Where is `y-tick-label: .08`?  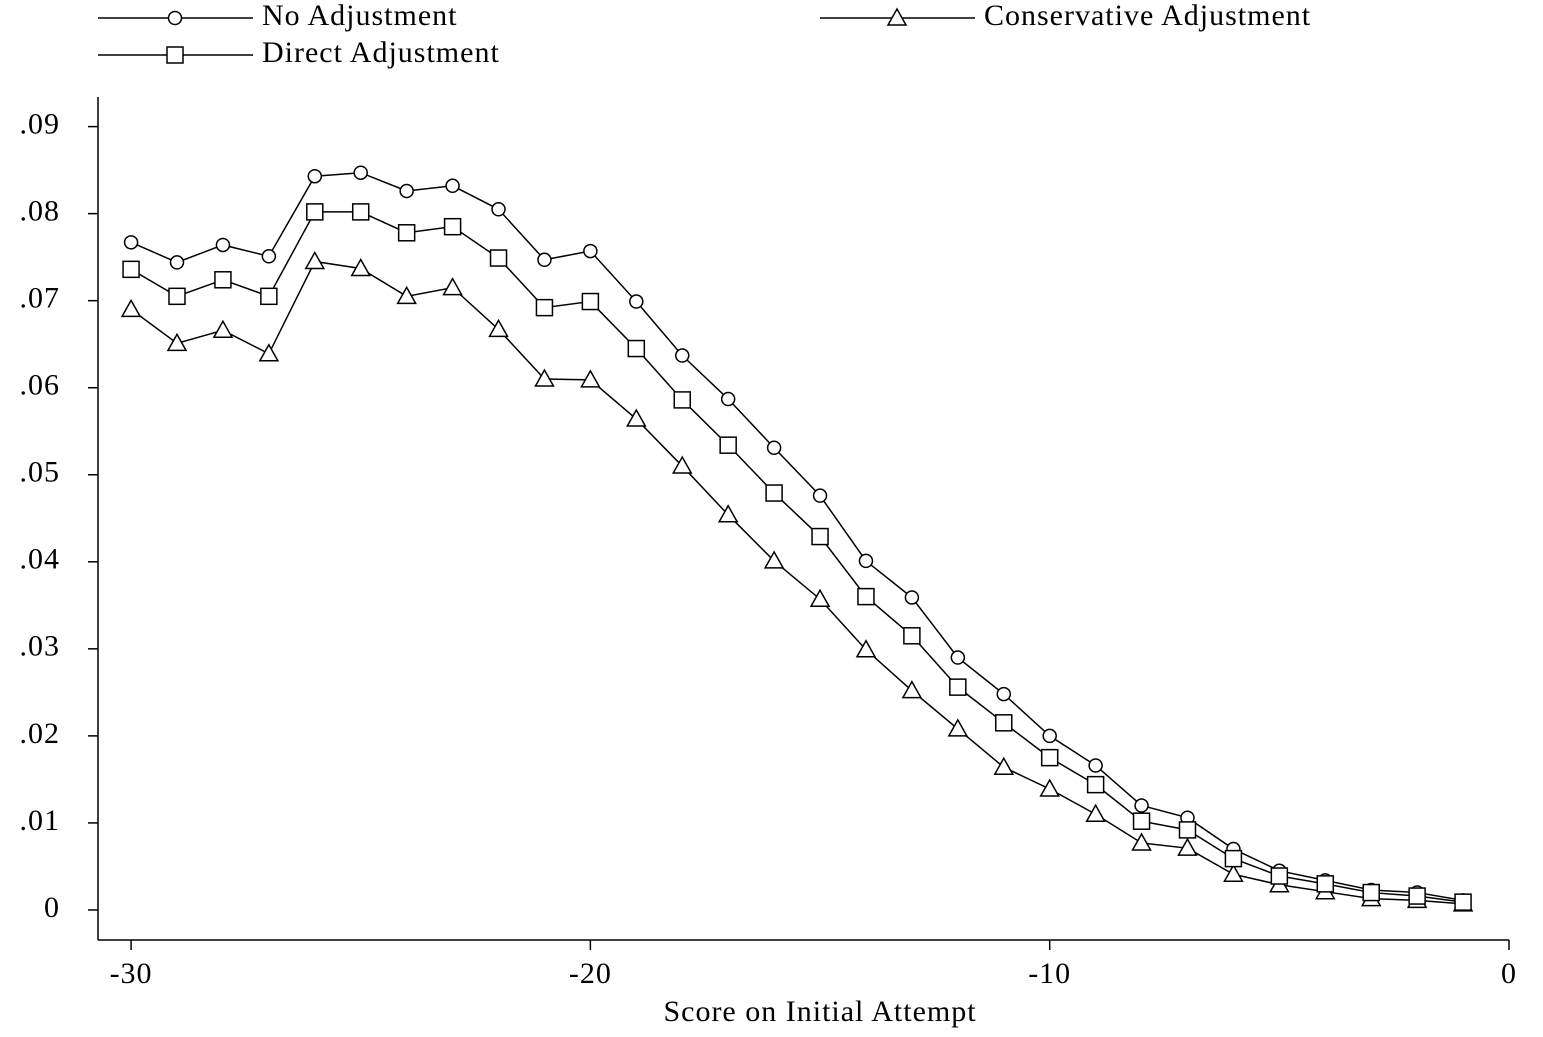 y-tick-label: .08 is located at coordinates (40, 211).